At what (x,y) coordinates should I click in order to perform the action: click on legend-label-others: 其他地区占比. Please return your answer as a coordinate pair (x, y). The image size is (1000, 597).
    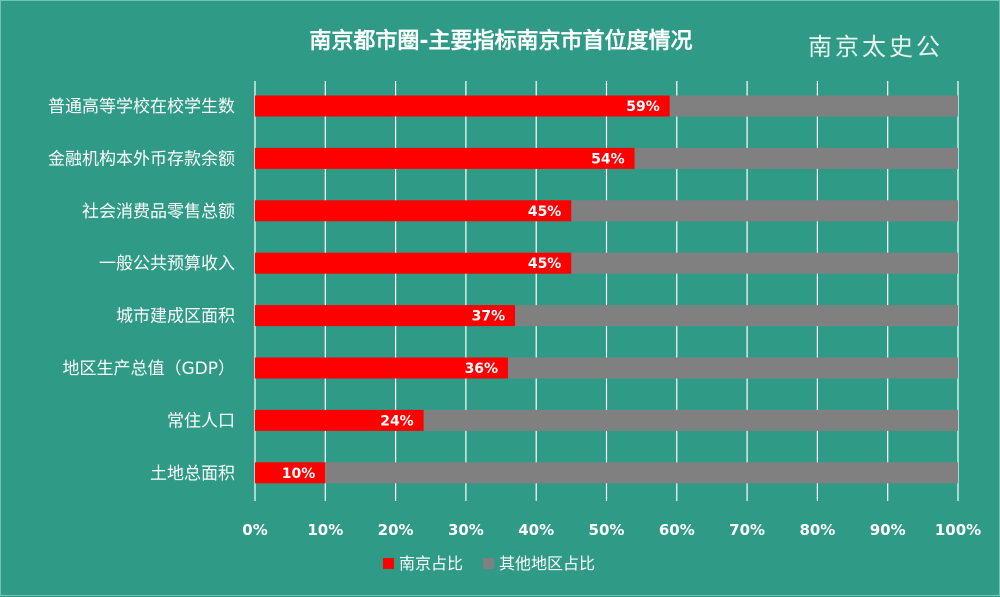
    Looking at the image, I should click on (547, 563).